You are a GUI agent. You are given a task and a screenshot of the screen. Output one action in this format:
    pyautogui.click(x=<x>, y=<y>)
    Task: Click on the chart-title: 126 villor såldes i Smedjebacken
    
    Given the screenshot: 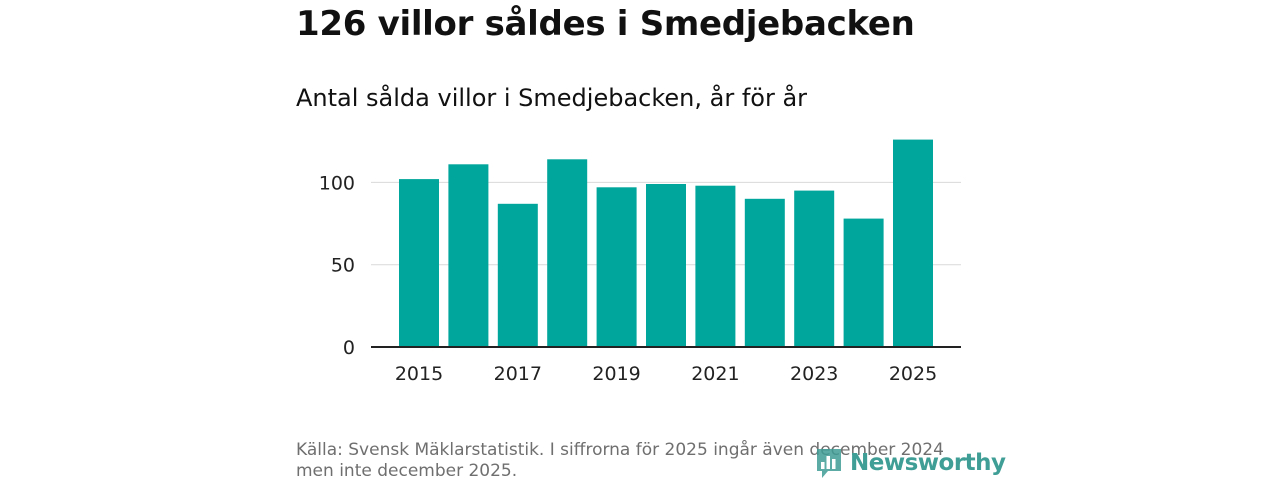 What is the action you would take?
    pyautogui.click(x=605, y=24)
    